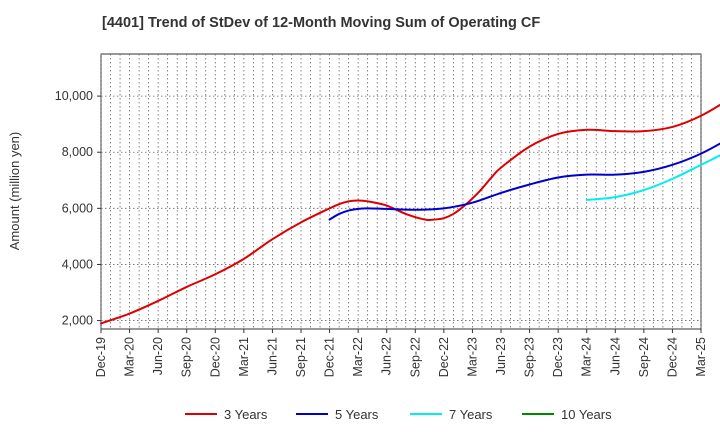 The height and width of the screenshot is (440, 720). What do you see at coordinates (77, 152) in the screenshot?
I see `y-tick-label: 8,000` at bounding box center [77, 152].